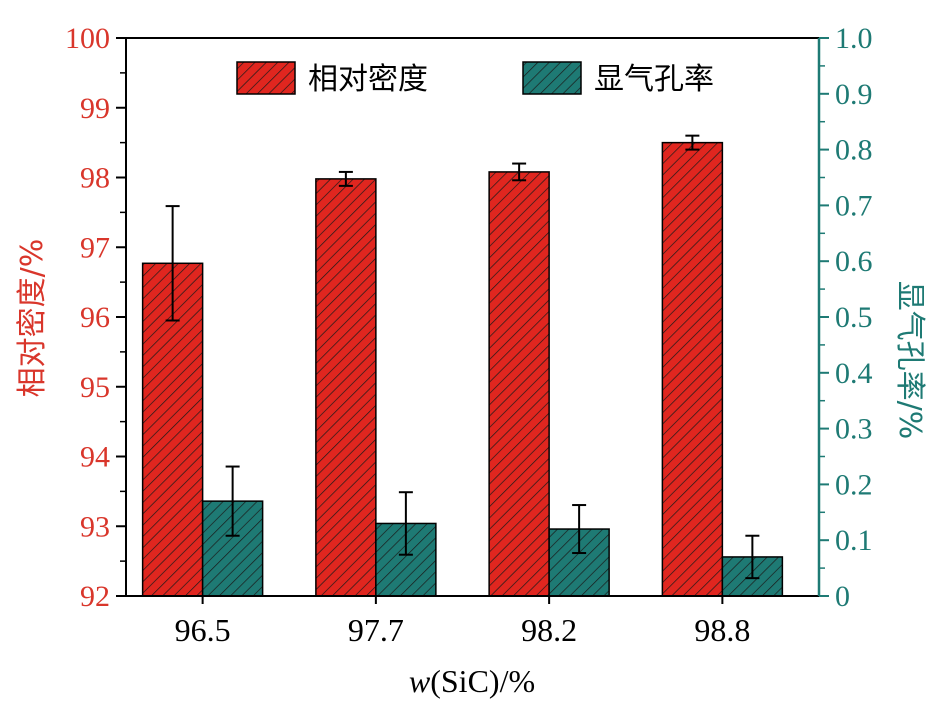  Describe the element at coordinates (854, 261) in the screenshot. I see `y-right-tick-label: 0.6` at that location.